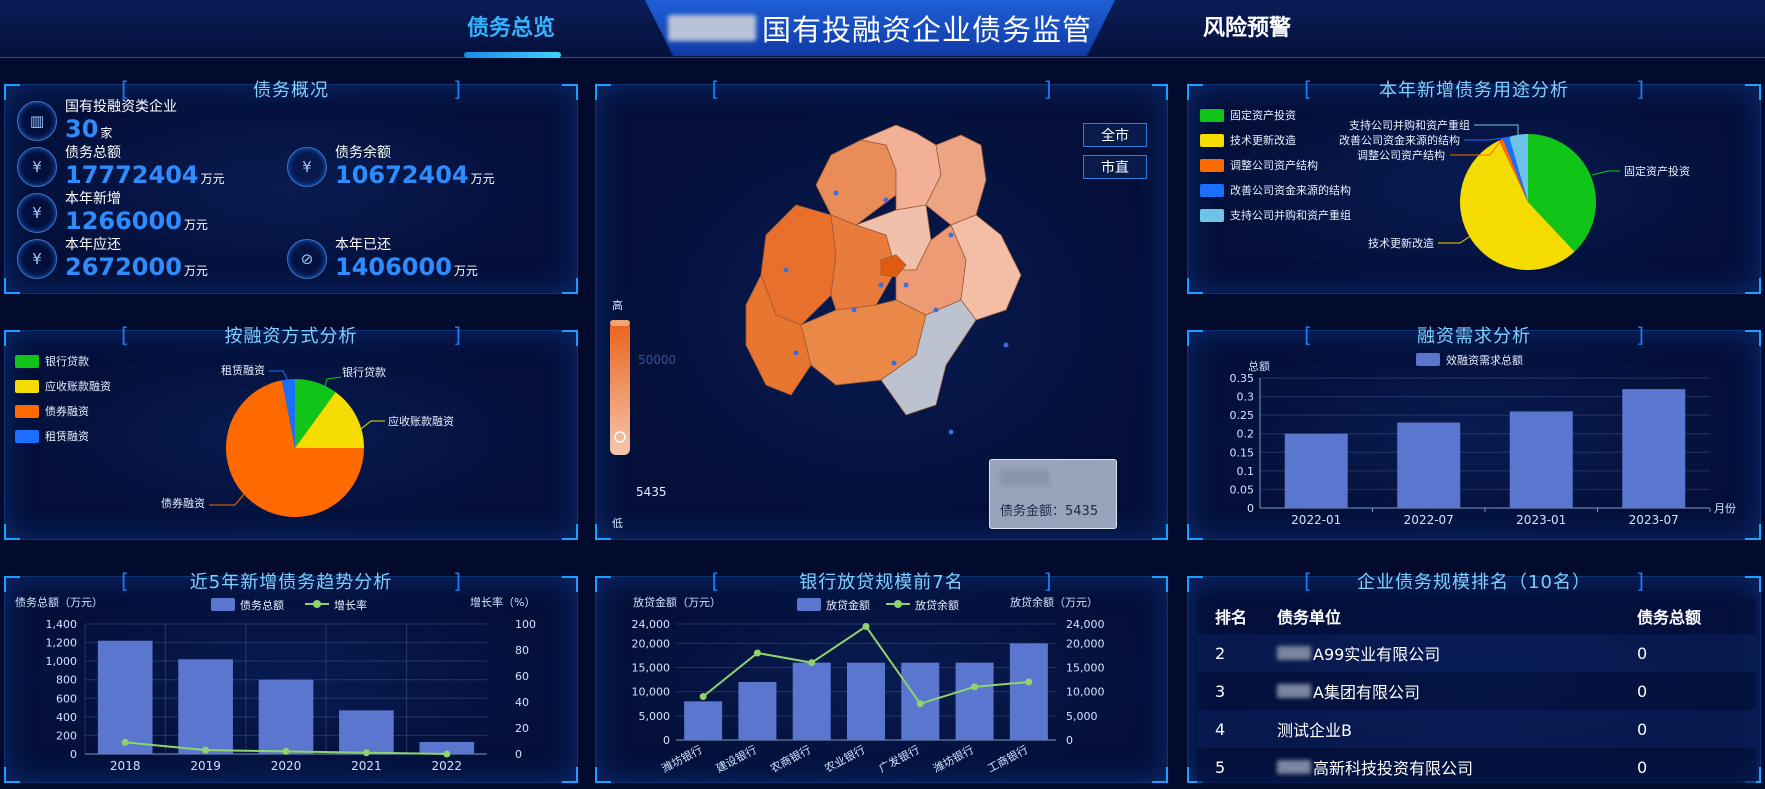  What do you see at coordinates (206, 750) in the screenshot?
I see `growth-point` at bounding box center [206, 750].